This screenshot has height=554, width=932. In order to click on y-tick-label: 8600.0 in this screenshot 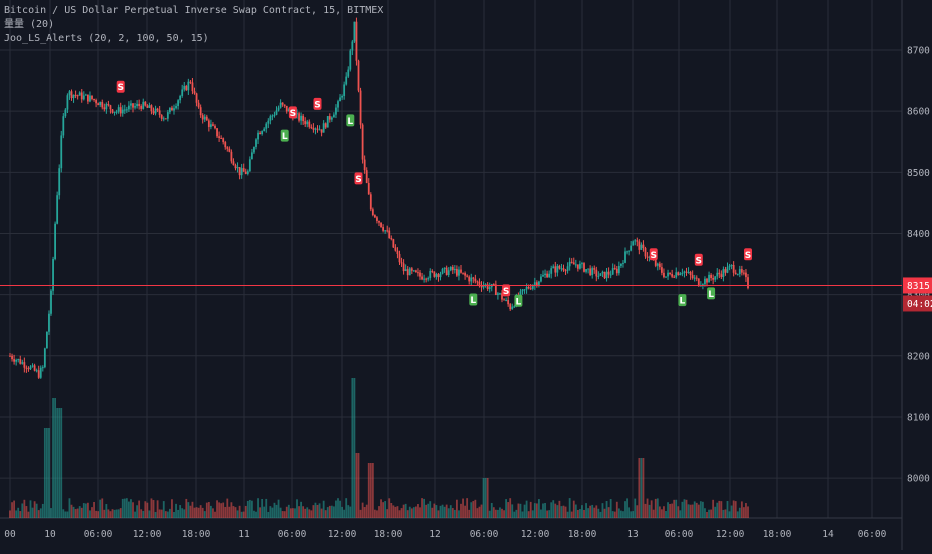, I will do `click(919, 112)`.